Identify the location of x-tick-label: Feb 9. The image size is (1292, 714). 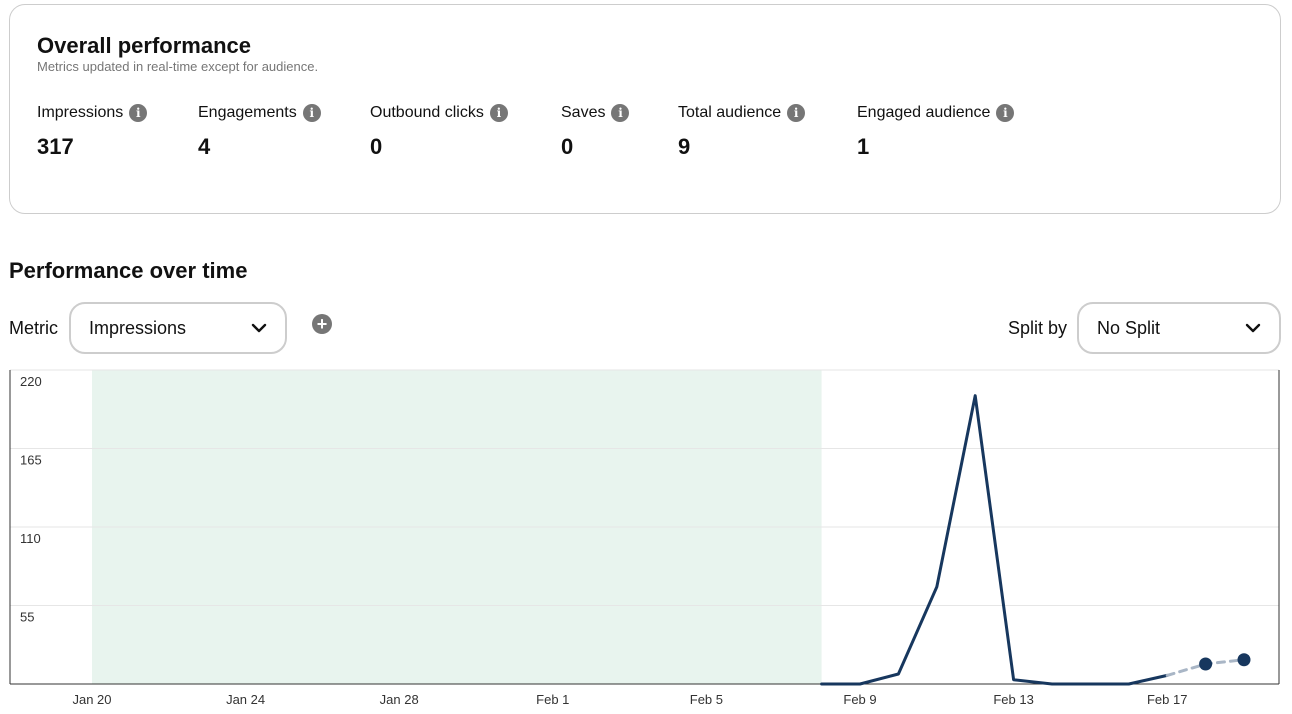
(859, 699).